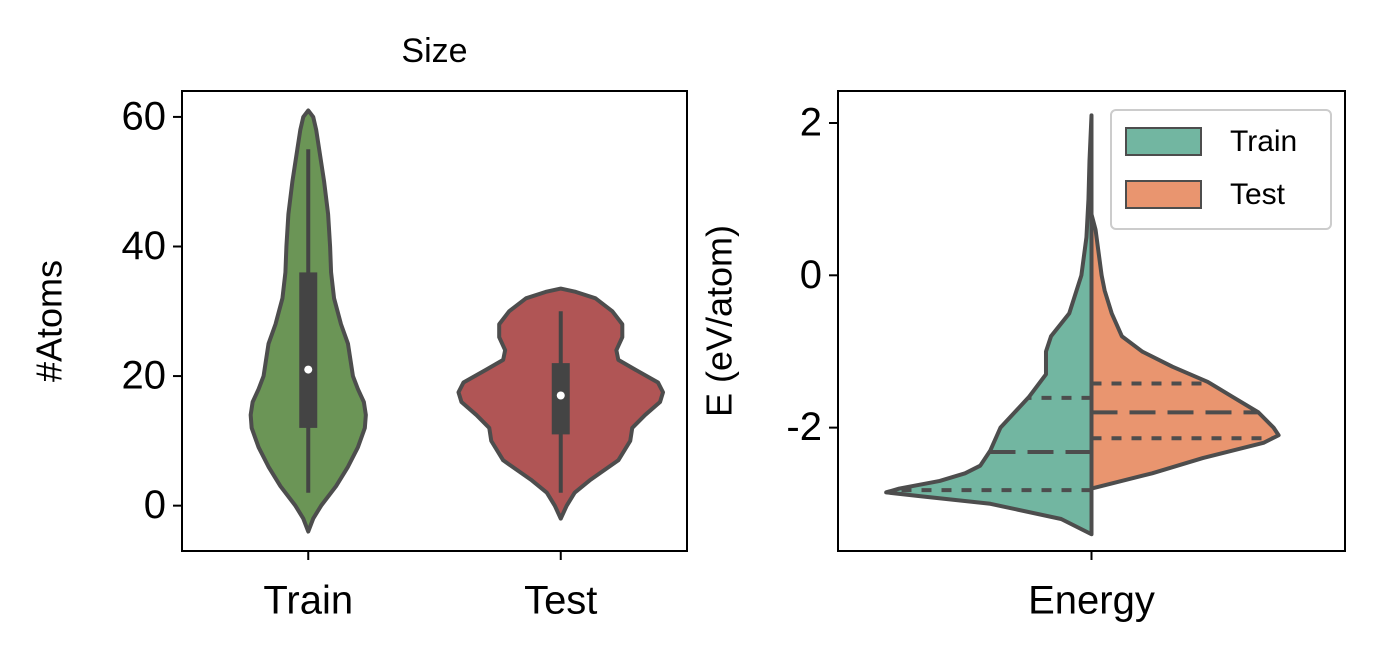  What do you see at coordinates (144, 116) in the screenshot?
I see `y-tick-label: 60` at bounding box center [144, 116].